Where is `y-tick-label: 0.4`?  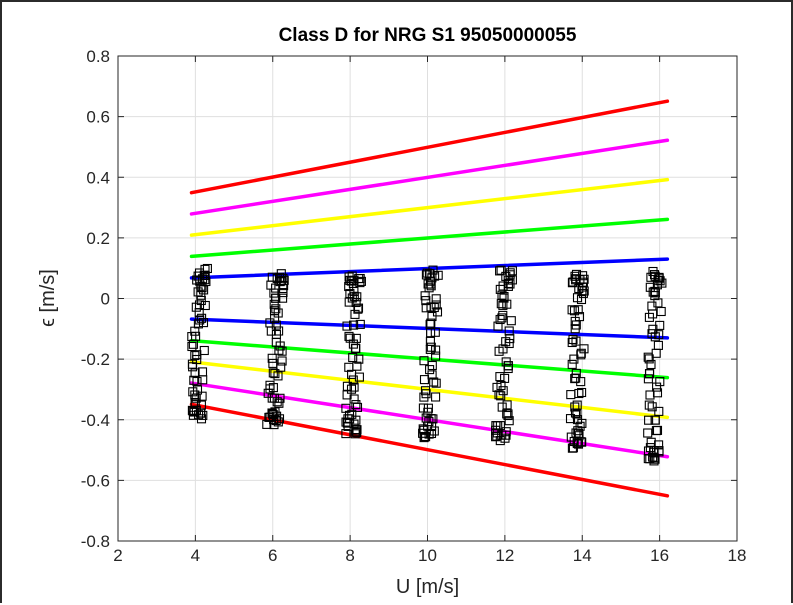
y-tick-label: 0.4 is located at coordinates (98, 177).